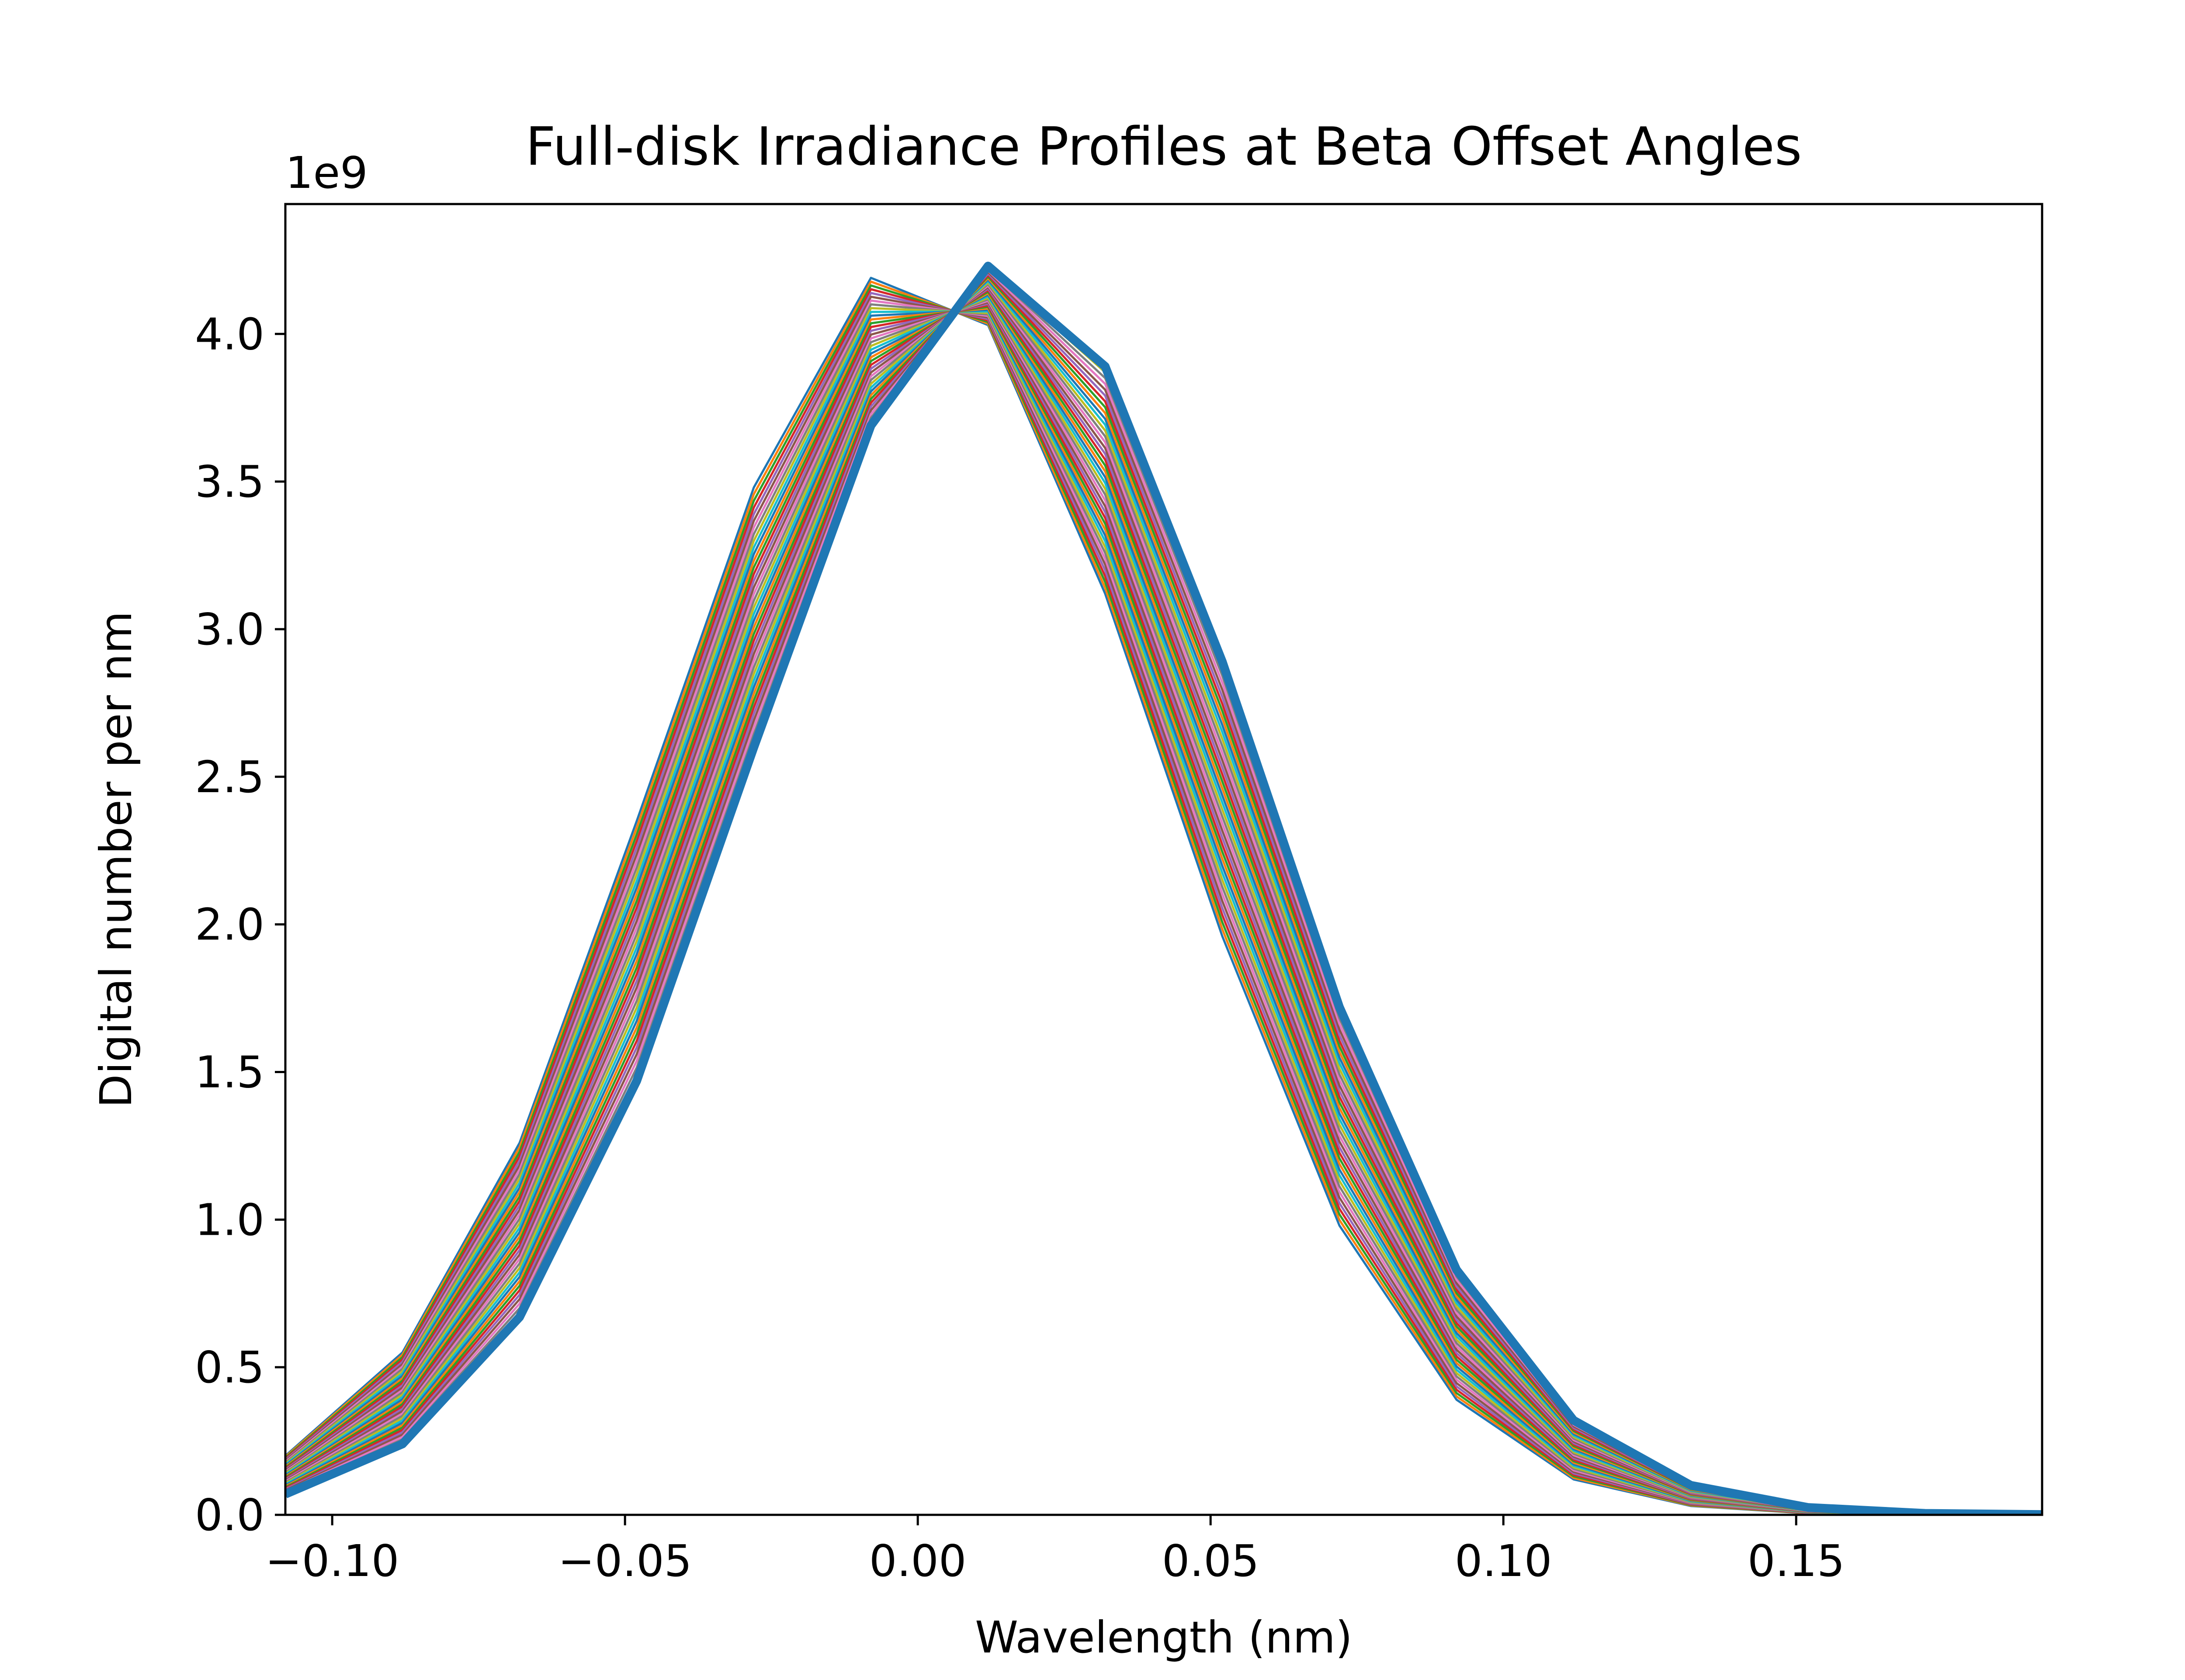  What do you see at coordinates (230, 629) in the screenshot?
I see `y-tick-label: 3.0` at bounding box center [230, 629].